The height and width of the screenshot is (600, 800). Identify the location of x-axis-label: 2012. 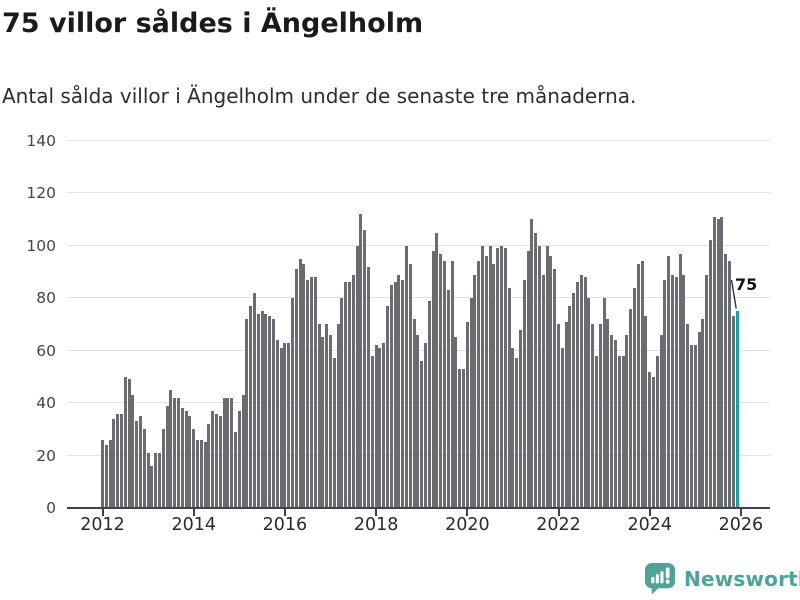
(102, 525).